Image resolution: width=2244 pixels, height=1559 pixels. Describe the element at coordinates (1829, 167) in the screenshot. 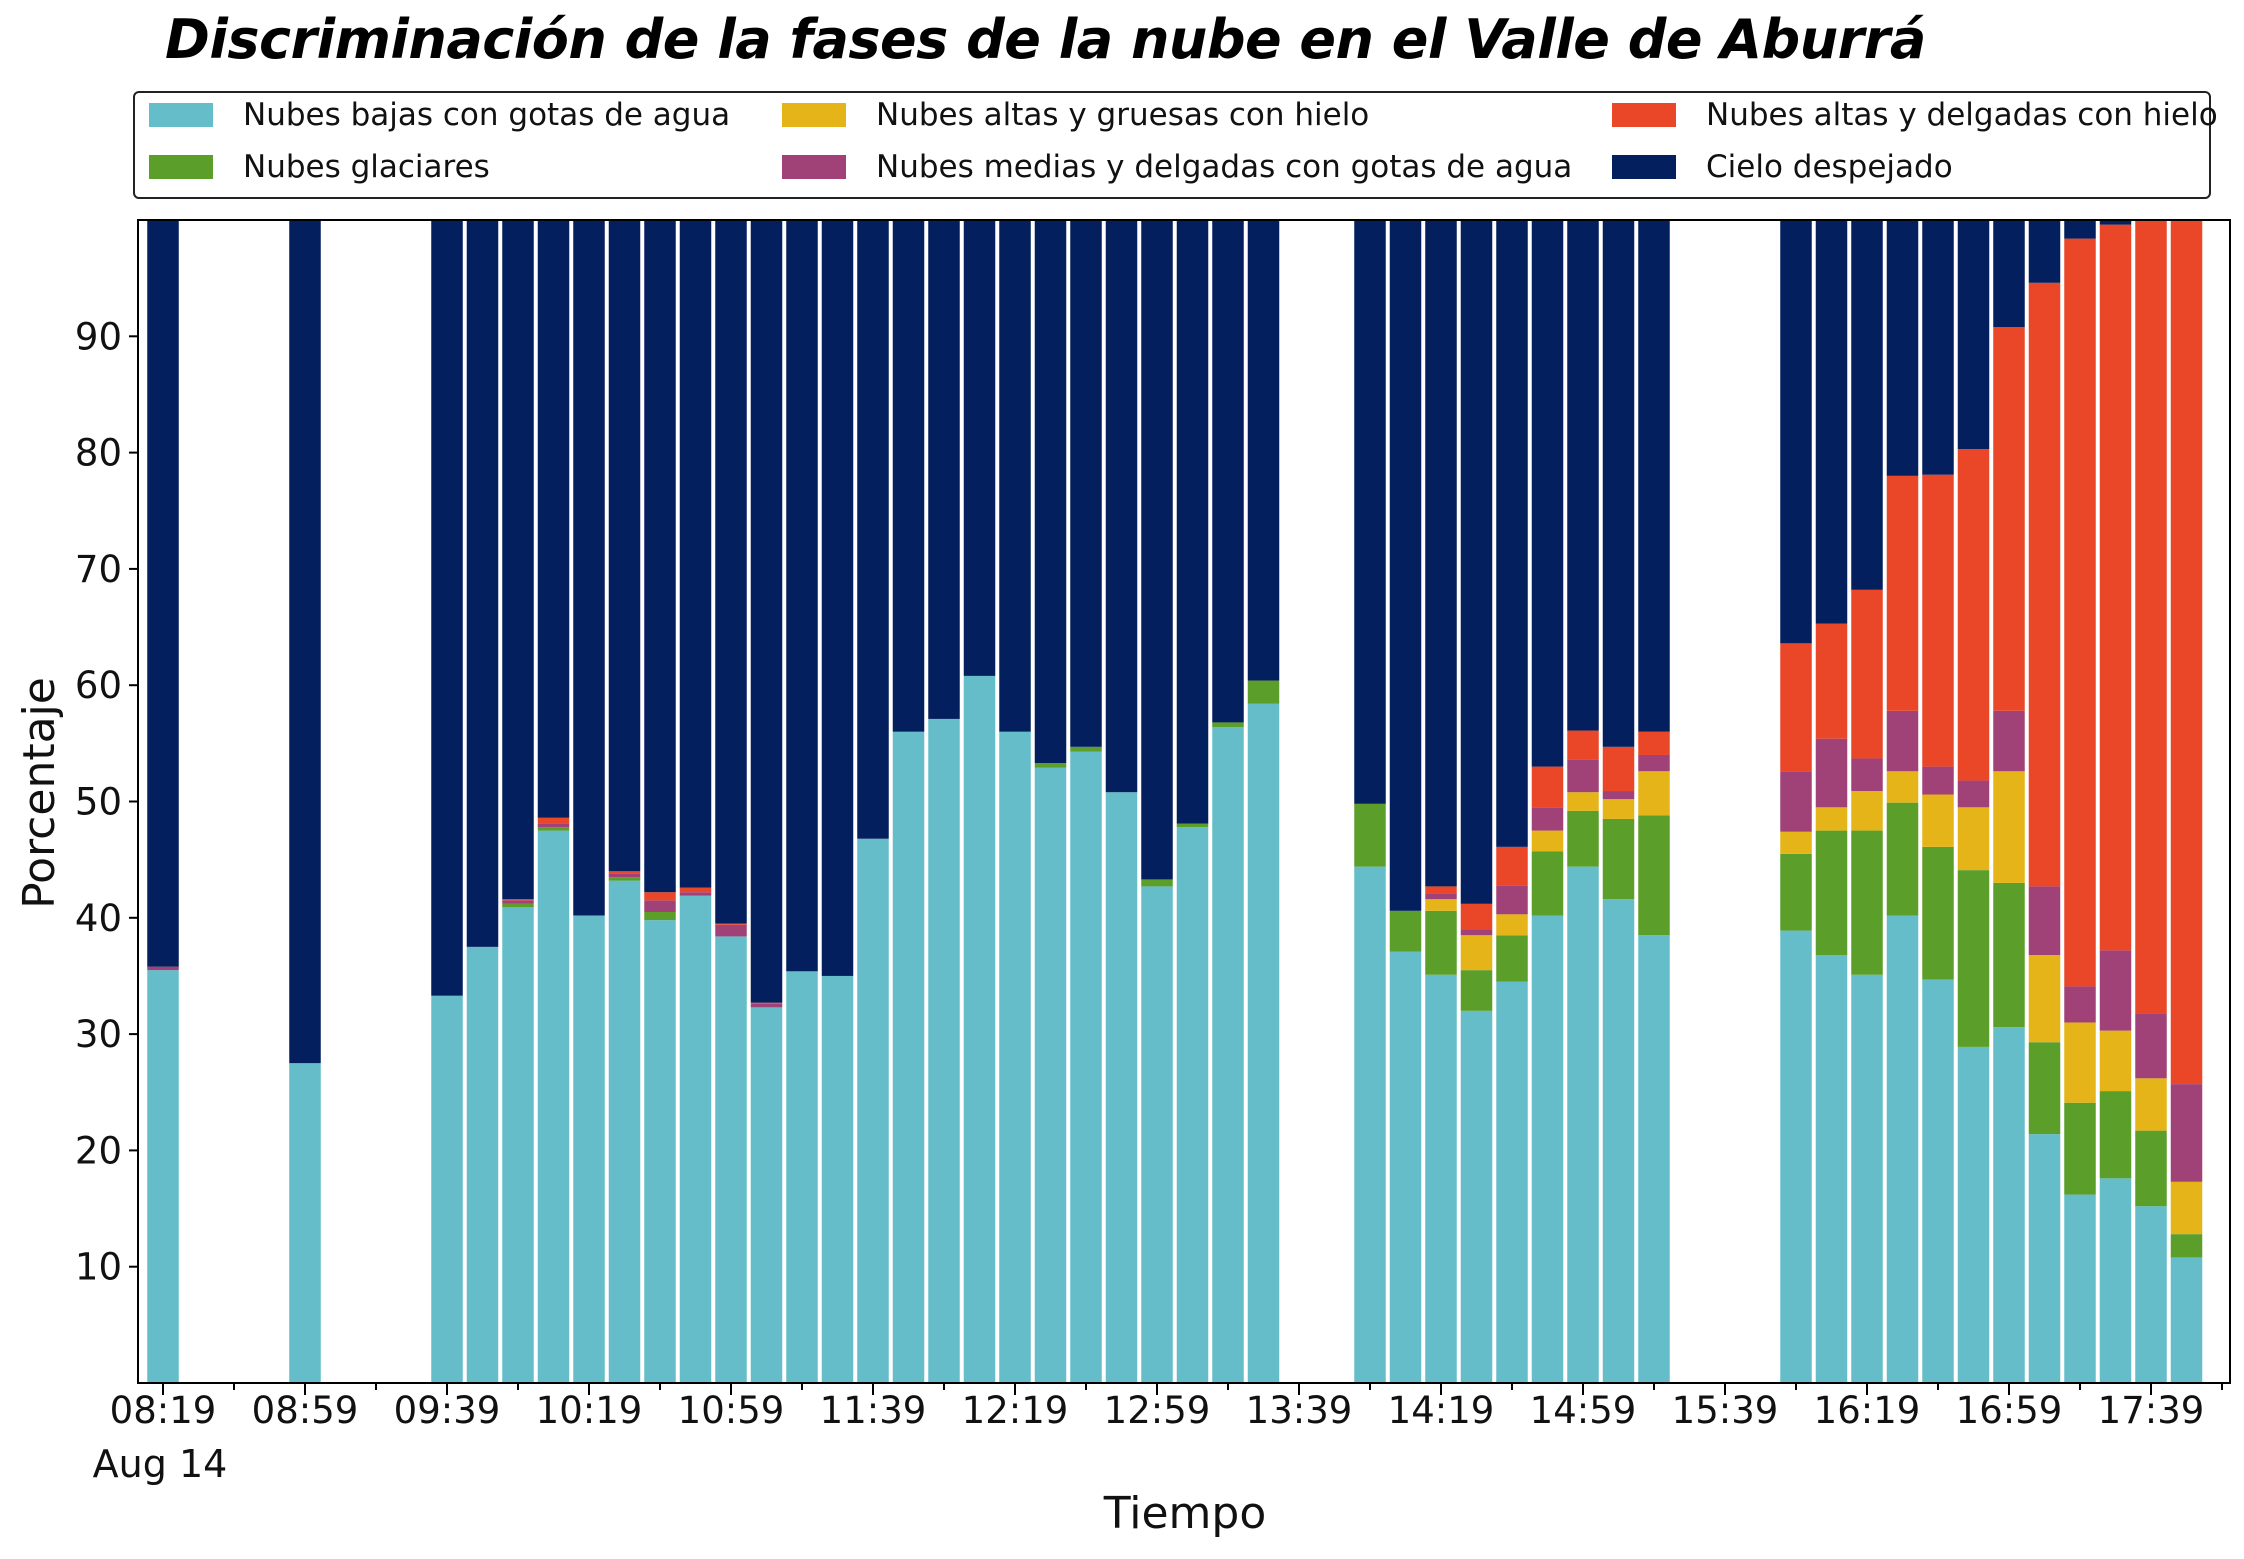

I see `legend-label-clear-sky: Cielo despejado` at that location.